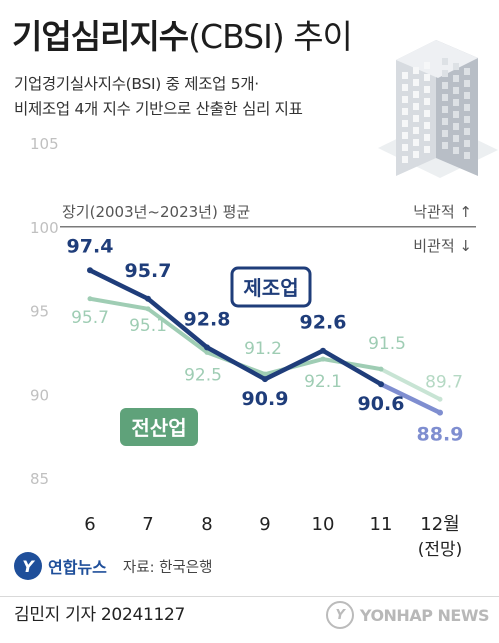 This screenshot has width=499, height=643. What do you see at coordinates (440, 550) in the screenshot?
I see `x-tick-sublabel: (전망)` at bounding box center [440, 550].